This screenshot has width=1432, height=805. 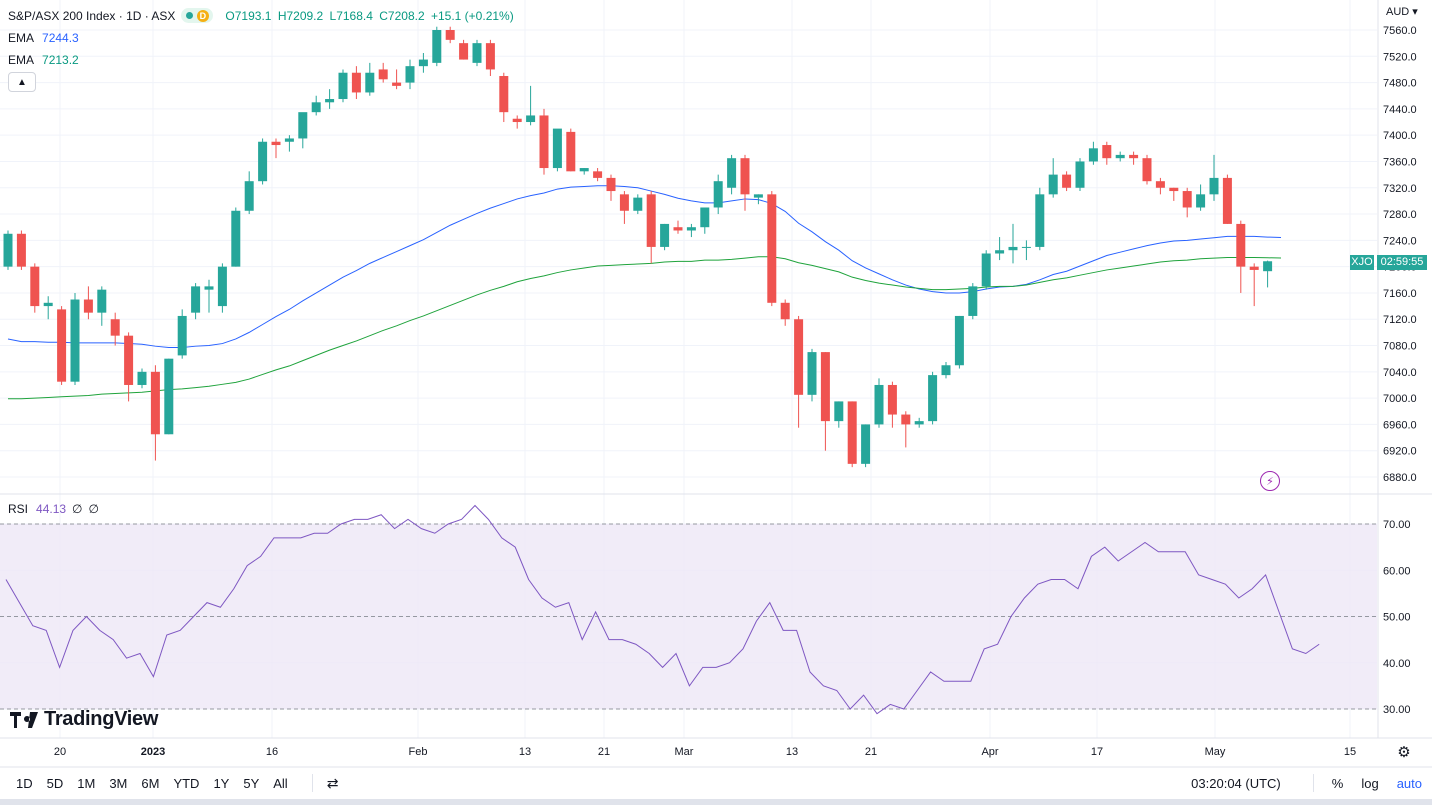 What do you see at coordinates (53, 509) in the screenshot?
I see `rsi-legend: RSI 44.13 ∅ ∅` at bounding box center [53, 509].